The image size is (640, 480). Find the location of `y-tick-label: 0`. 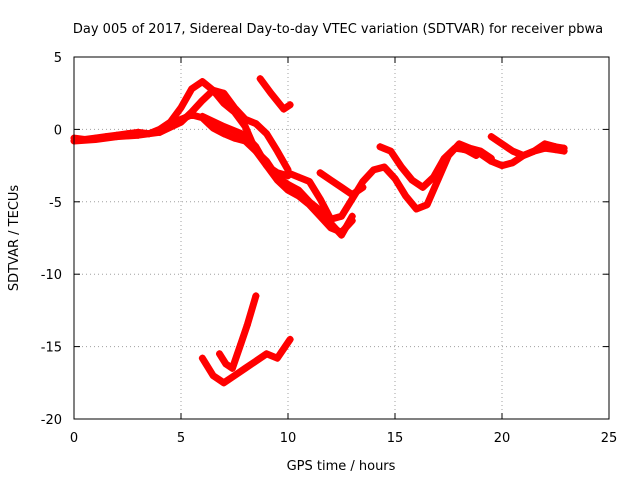

y-tick-label: 0 is located at coordinates (58, 130).